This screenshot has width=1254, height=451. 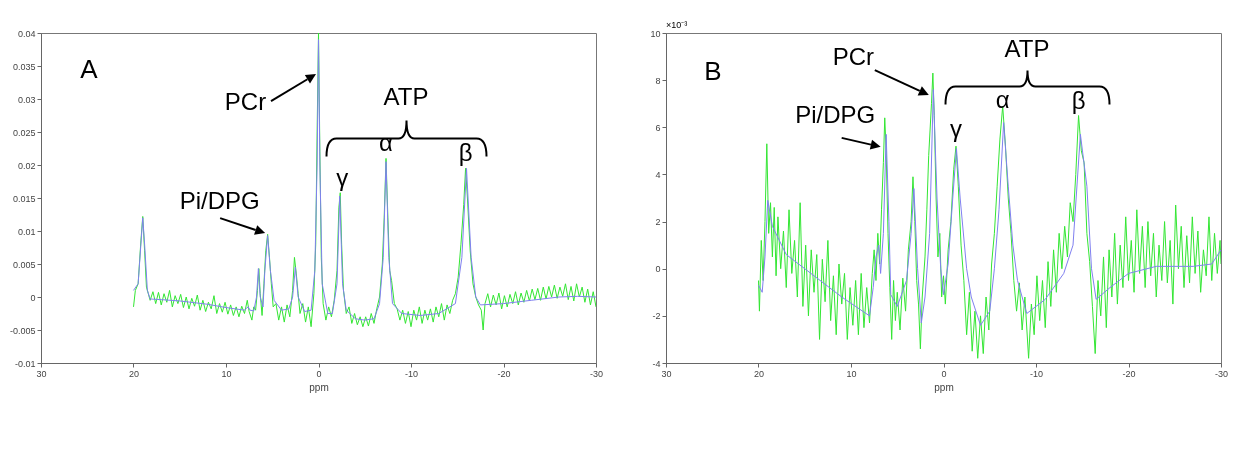 I want to click on y-tick-label: 10, so click(x=655, y=33).